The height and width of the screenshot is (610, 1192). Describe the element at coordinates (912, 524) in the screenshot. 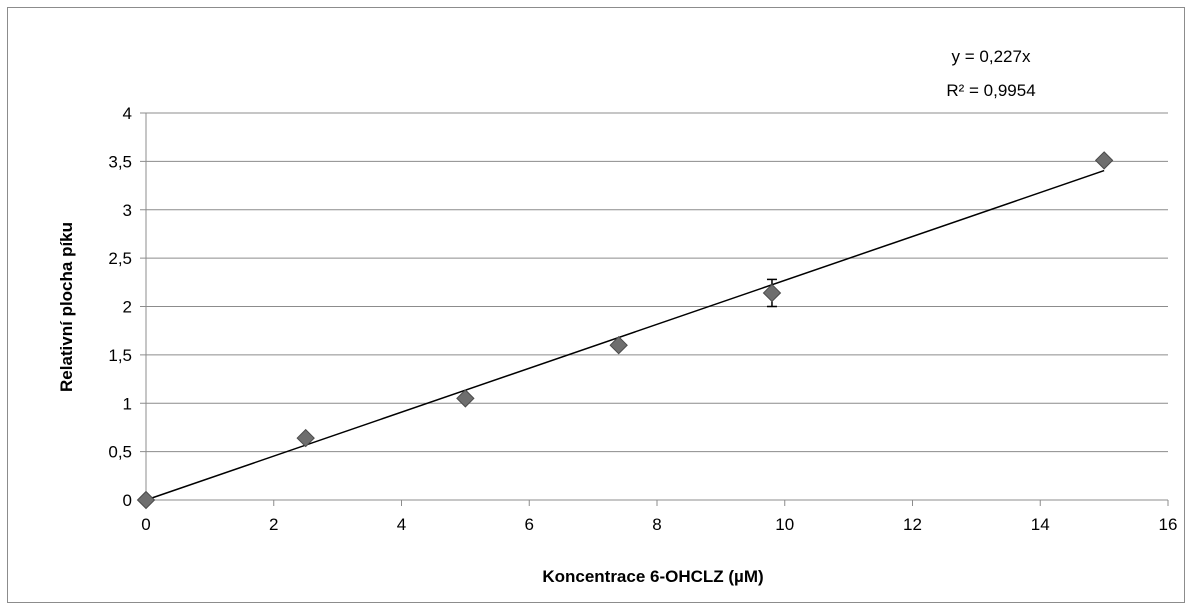

I see `x-tick-label: 12` at that location.